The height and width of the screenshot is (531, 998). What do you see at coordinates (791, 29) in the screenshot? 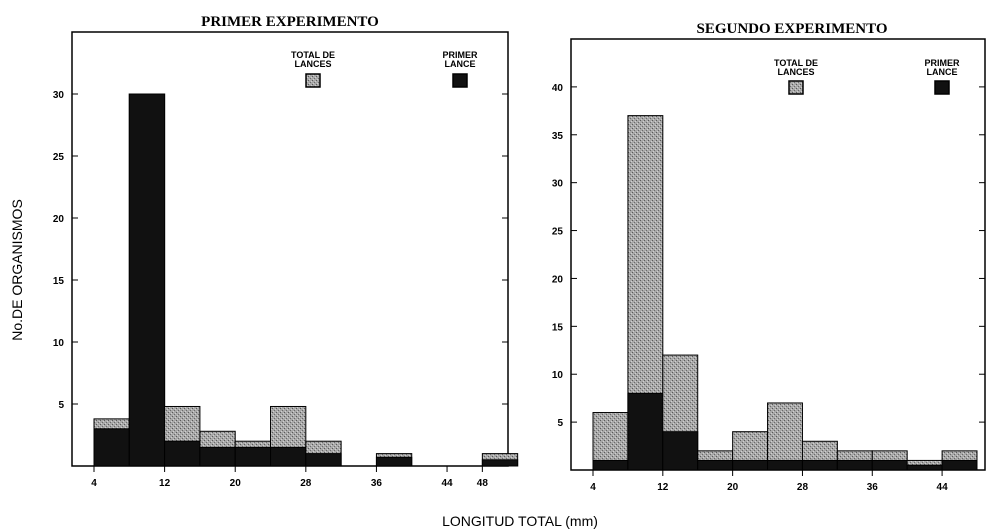
I see `chart-title: SEGUNDO EXPERIMENTO` at bounding box center [791, 29].